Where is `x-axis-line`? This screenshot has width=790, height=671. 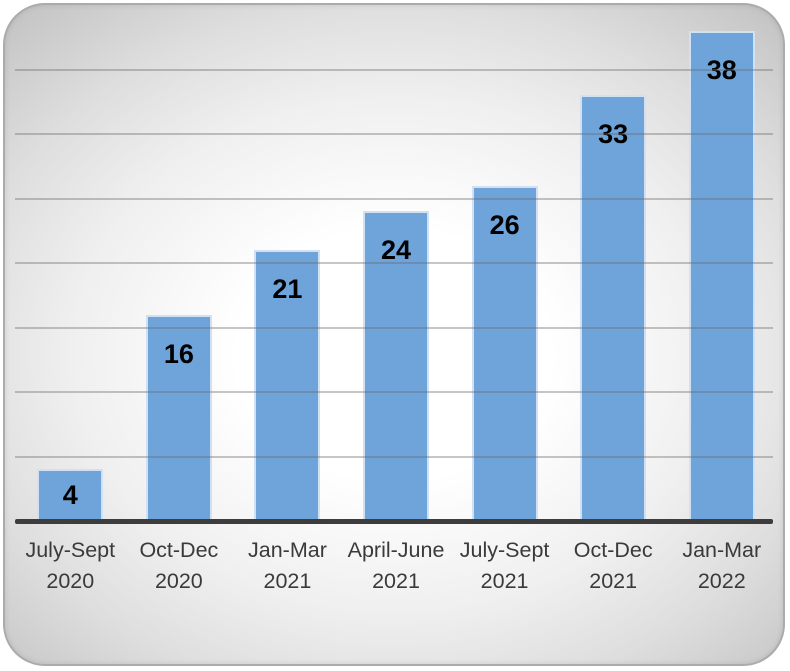 x-axis-line is located at coordinates (394, 521).